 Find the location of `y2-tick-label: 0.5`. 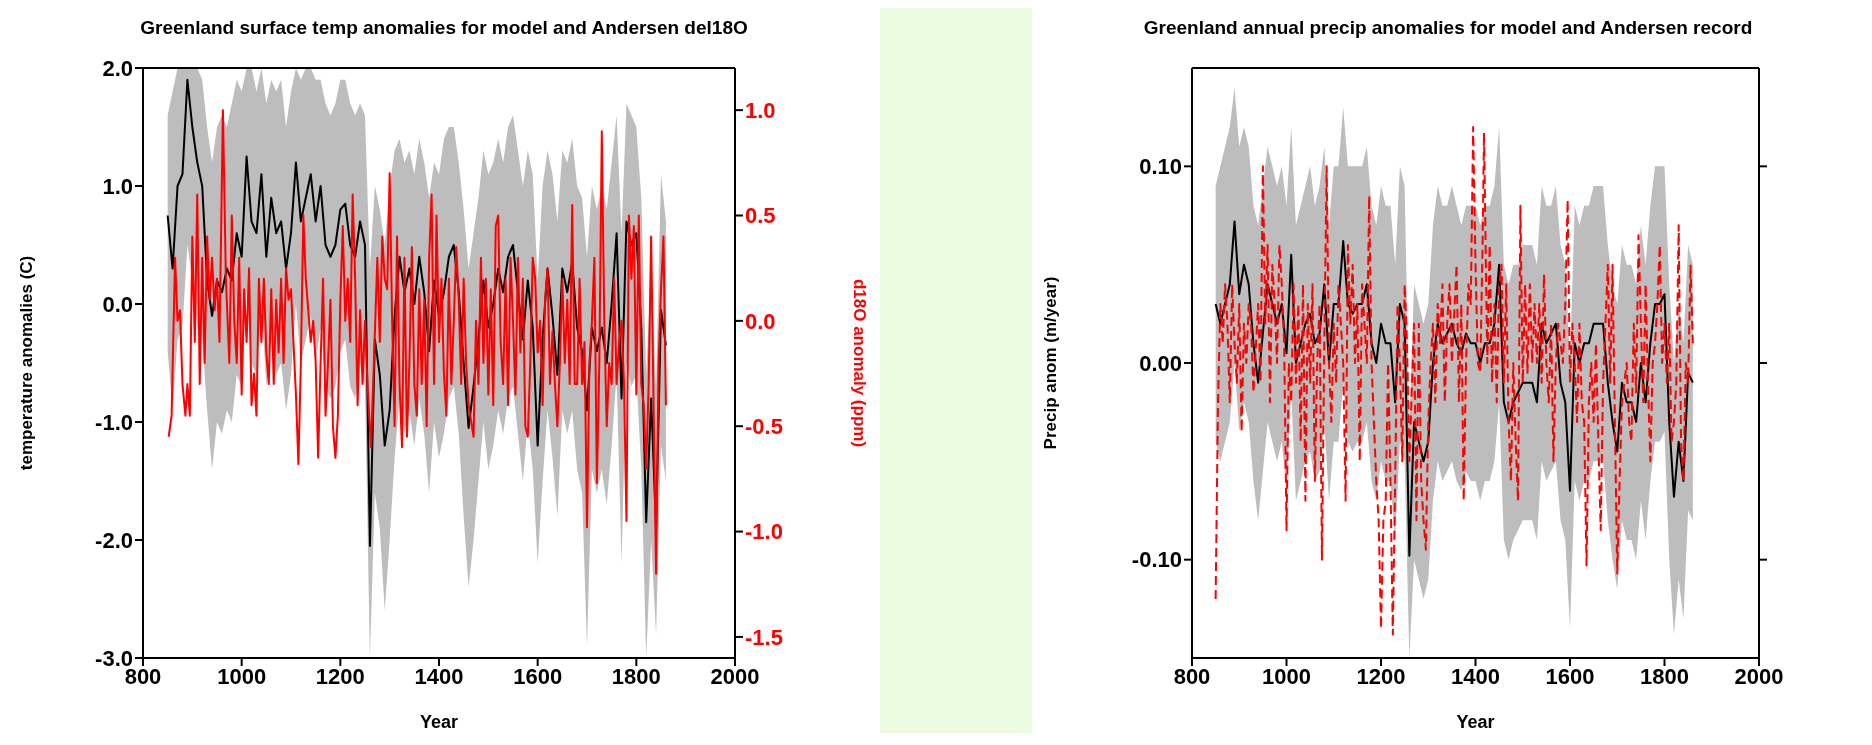

y2-tick-label: 0.5 is located at coordinates (760, 216).